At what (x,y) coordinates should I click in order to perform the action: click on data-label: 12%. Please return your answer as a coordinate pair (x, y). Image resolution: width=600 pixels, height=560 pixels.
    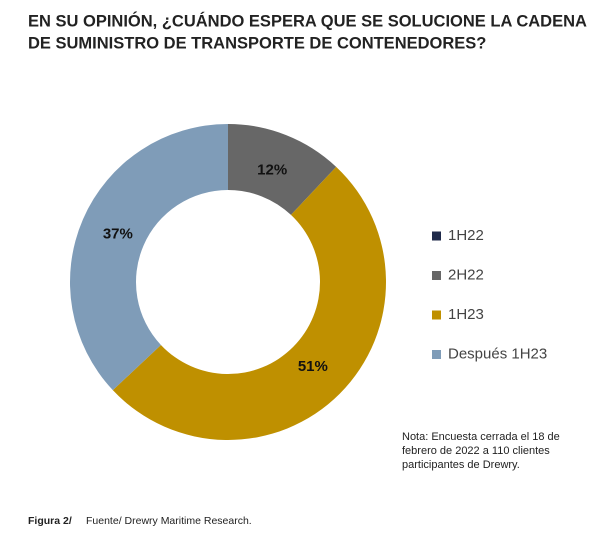
    Looking at the image, I should click on (272, 169).